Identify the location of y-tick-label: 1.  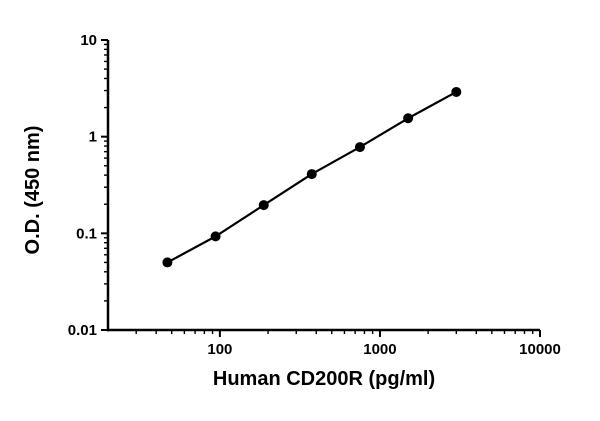
(93, 137).